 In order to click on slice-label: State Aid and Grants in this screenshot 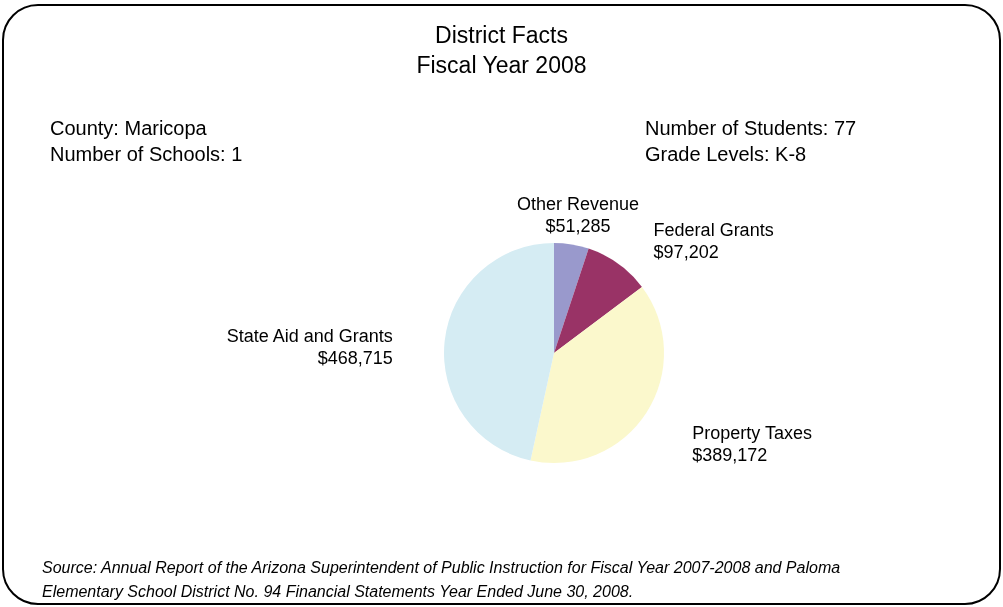, I will do `click(309, 335)`.